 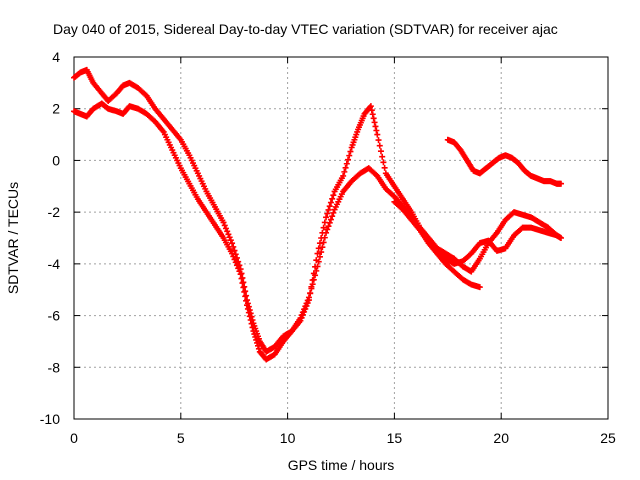 What do you see at coordinates (341, 465) in the screenshot?
I see `x-axis-title: GPS time / hours` at bounding box center [341, 465].